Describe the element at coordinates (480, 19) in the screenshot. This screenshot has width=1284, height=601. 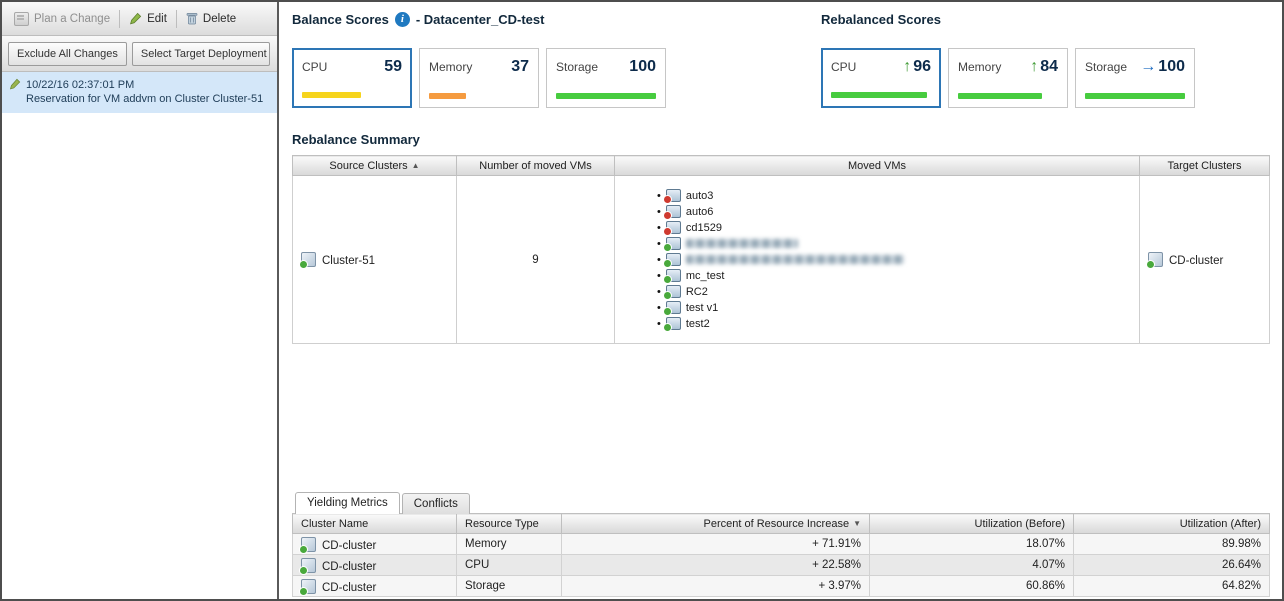
I see `datacenter-name: - Datacenter_CD-test` at that location.